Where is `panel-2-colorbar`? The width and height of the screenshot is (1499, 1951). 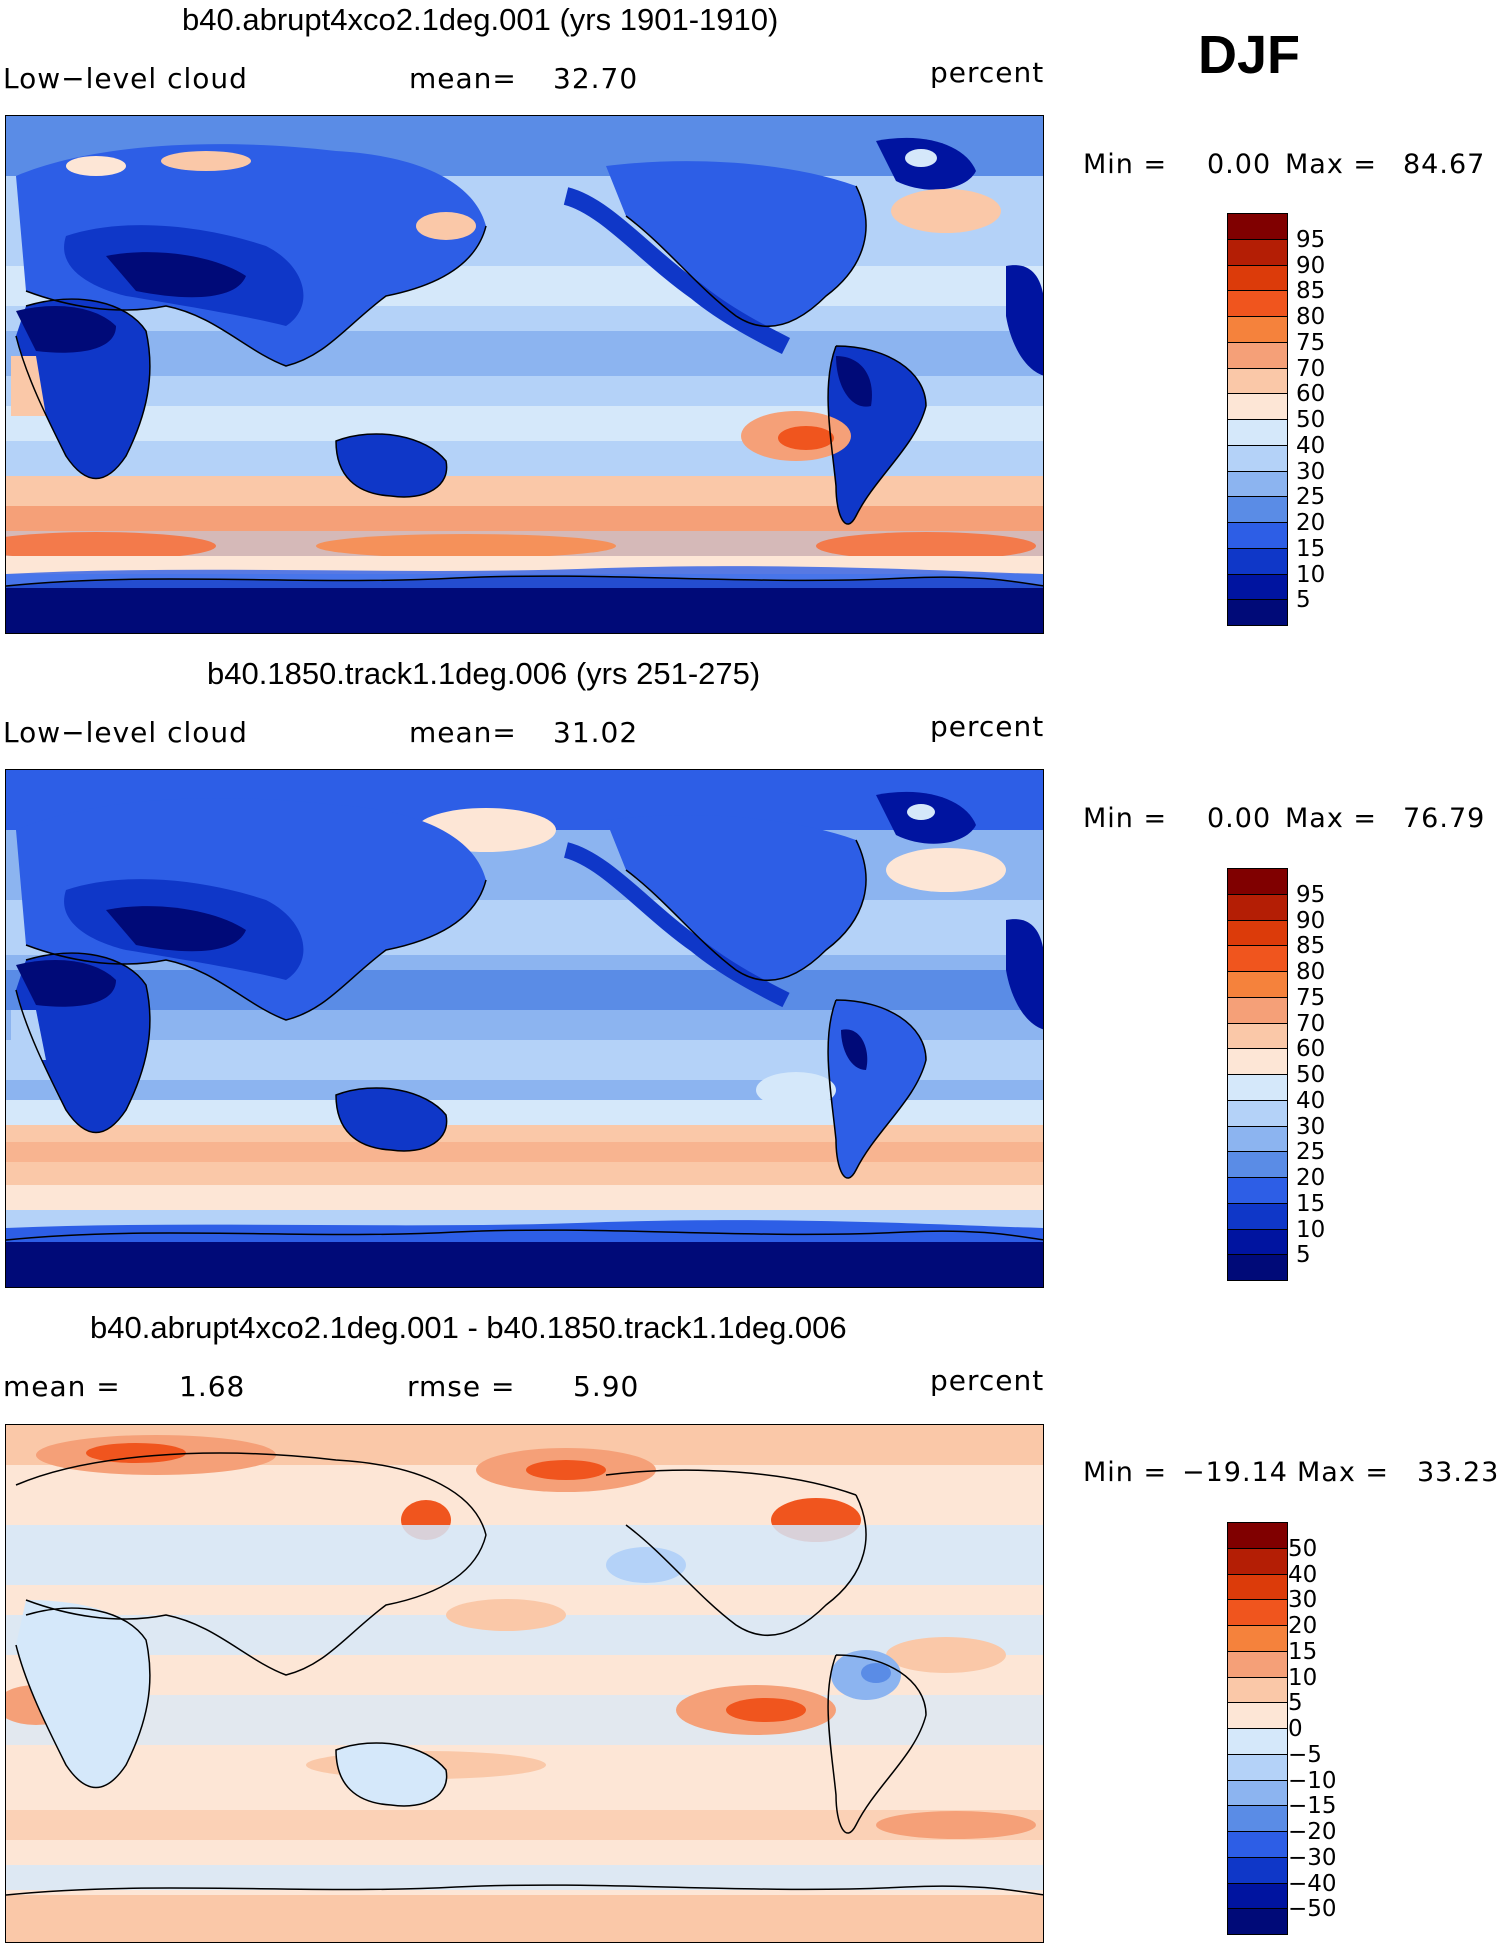
panel-2-colorbar is located at coordinates (1258, 1074).